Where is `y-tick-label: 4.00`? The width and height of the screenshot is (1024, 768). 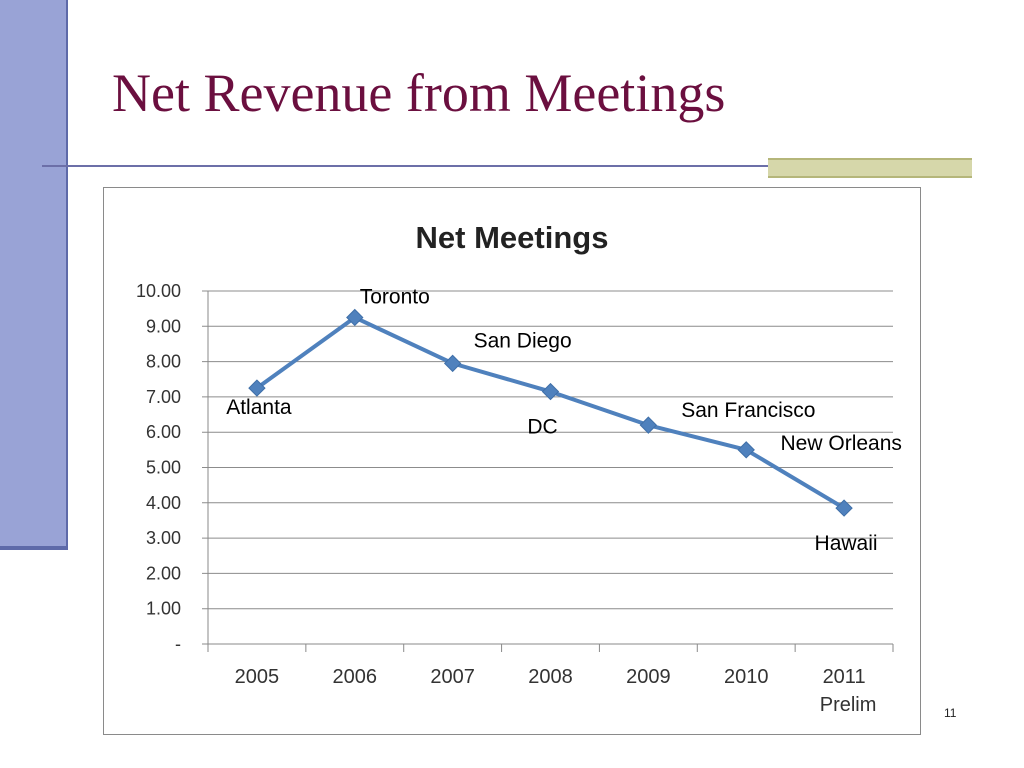
y-tick-label: 4.00 is located at coordinates (163, 503).